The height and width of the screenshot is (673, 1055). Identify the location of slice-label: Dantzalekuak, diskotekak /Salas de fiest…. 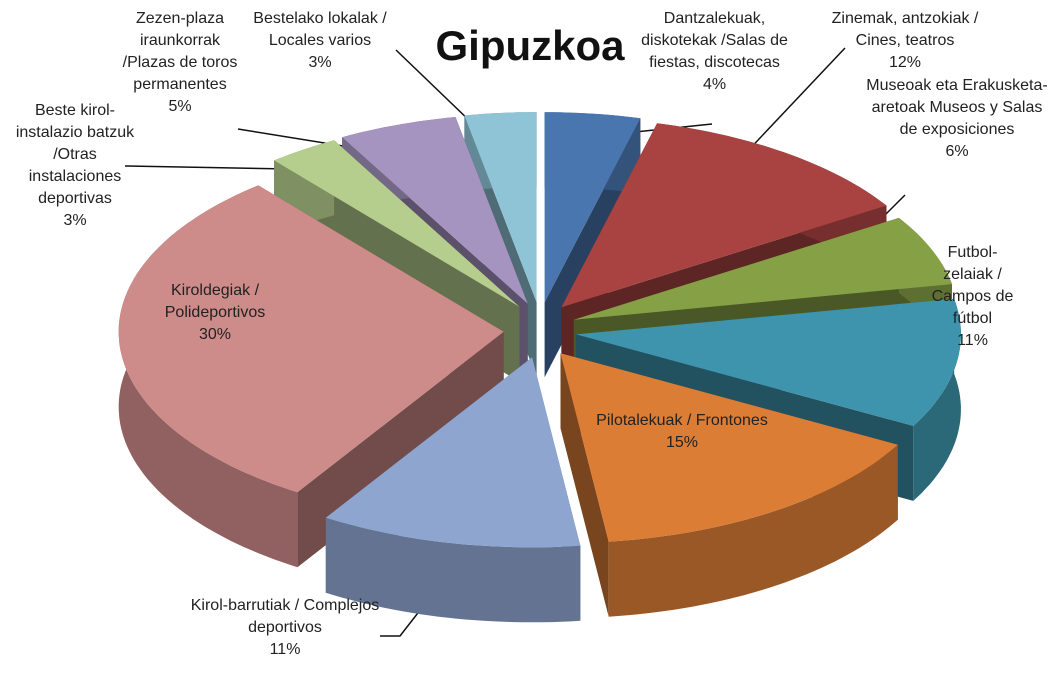
(714, 52).